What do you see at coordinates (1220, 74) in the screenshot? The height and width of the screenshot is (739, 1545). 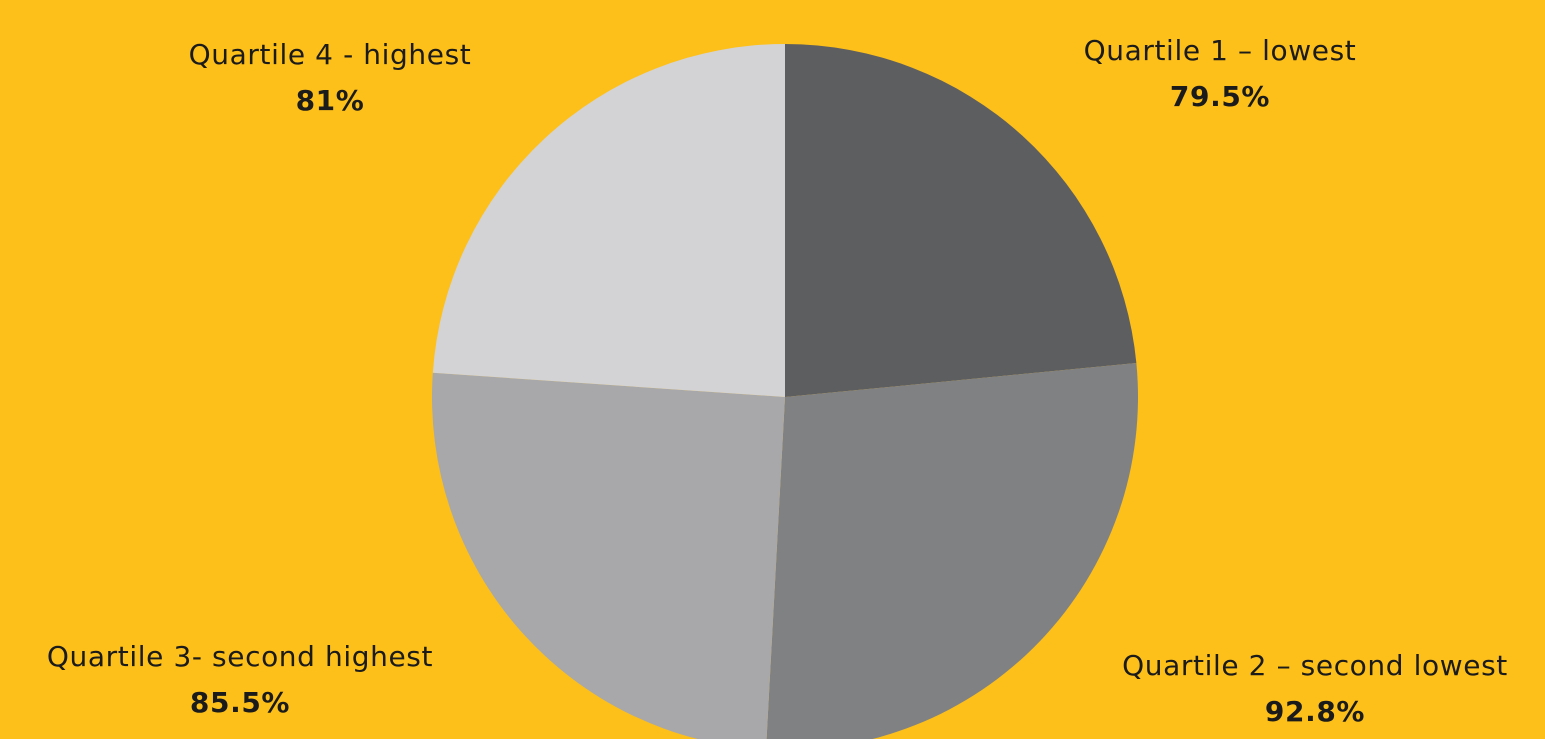 I see `slice-label-q1: Quartile 1 – lowest 79.5%` at bounding box center [1220, 74].